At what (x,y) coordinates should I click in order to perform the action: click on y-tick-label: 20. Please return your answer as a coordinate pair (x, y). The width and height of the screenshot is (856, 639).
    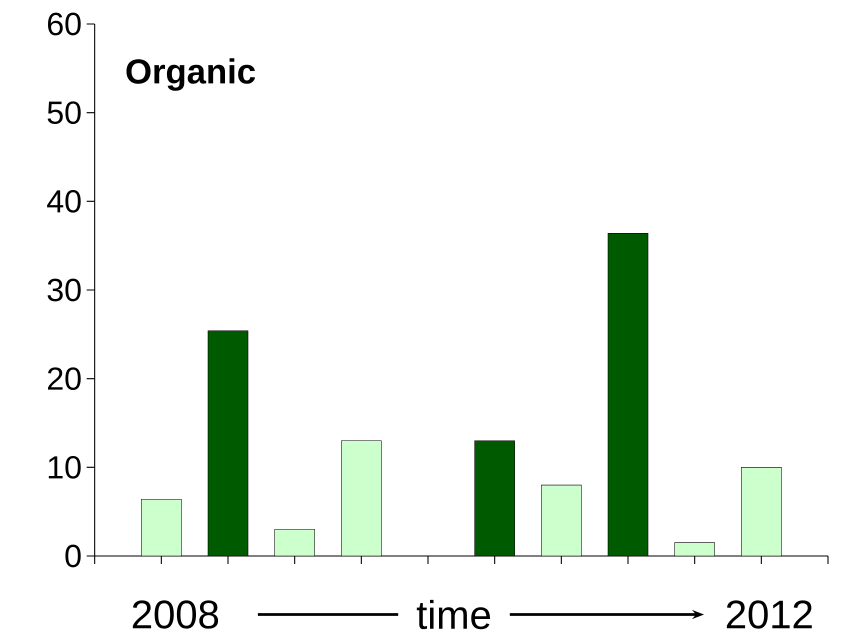
    Looking at the image, I should click on (64, 379).